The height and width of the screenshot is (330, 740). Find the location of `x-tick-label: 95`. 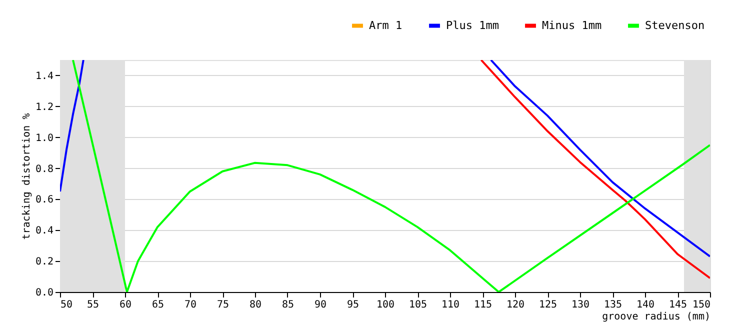

x-tick-label: 95 is located at coordinates (353, 305).